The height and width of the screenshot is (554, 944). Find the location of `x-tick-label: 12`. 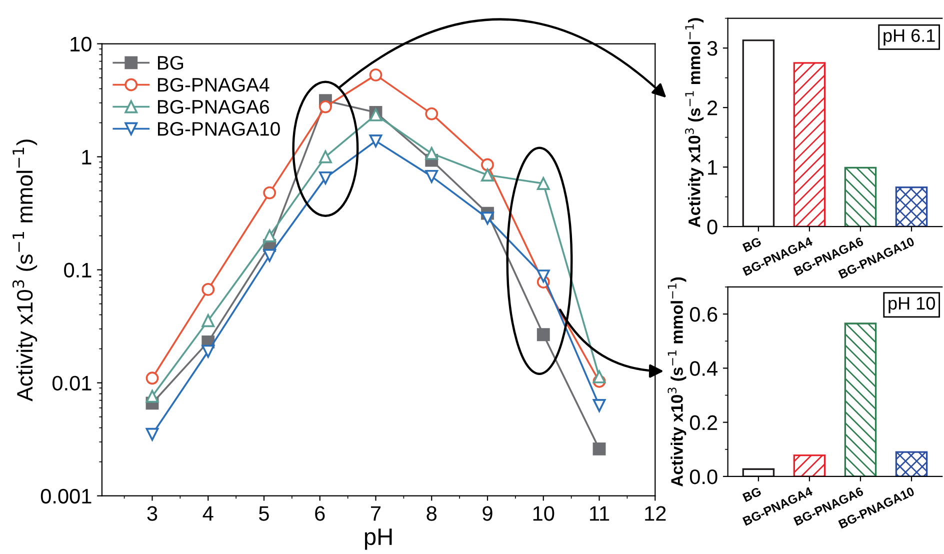

x-tick-label: 12 is located at coordinates (655, 513).